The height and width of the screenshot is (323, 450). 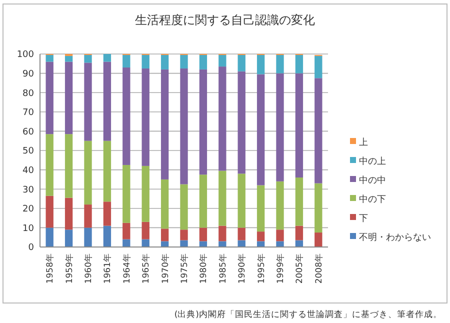 What do you see at coordinates (372, 180) in the screenshot?
I see `legend-label: 中の中` at bounding box center [372, 180].